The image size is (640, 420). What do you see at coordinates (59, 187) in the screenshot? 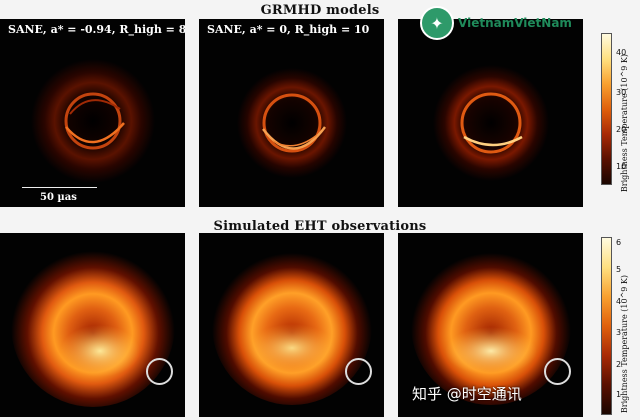
I see `scale-bar` at bounding box center [59, 187].